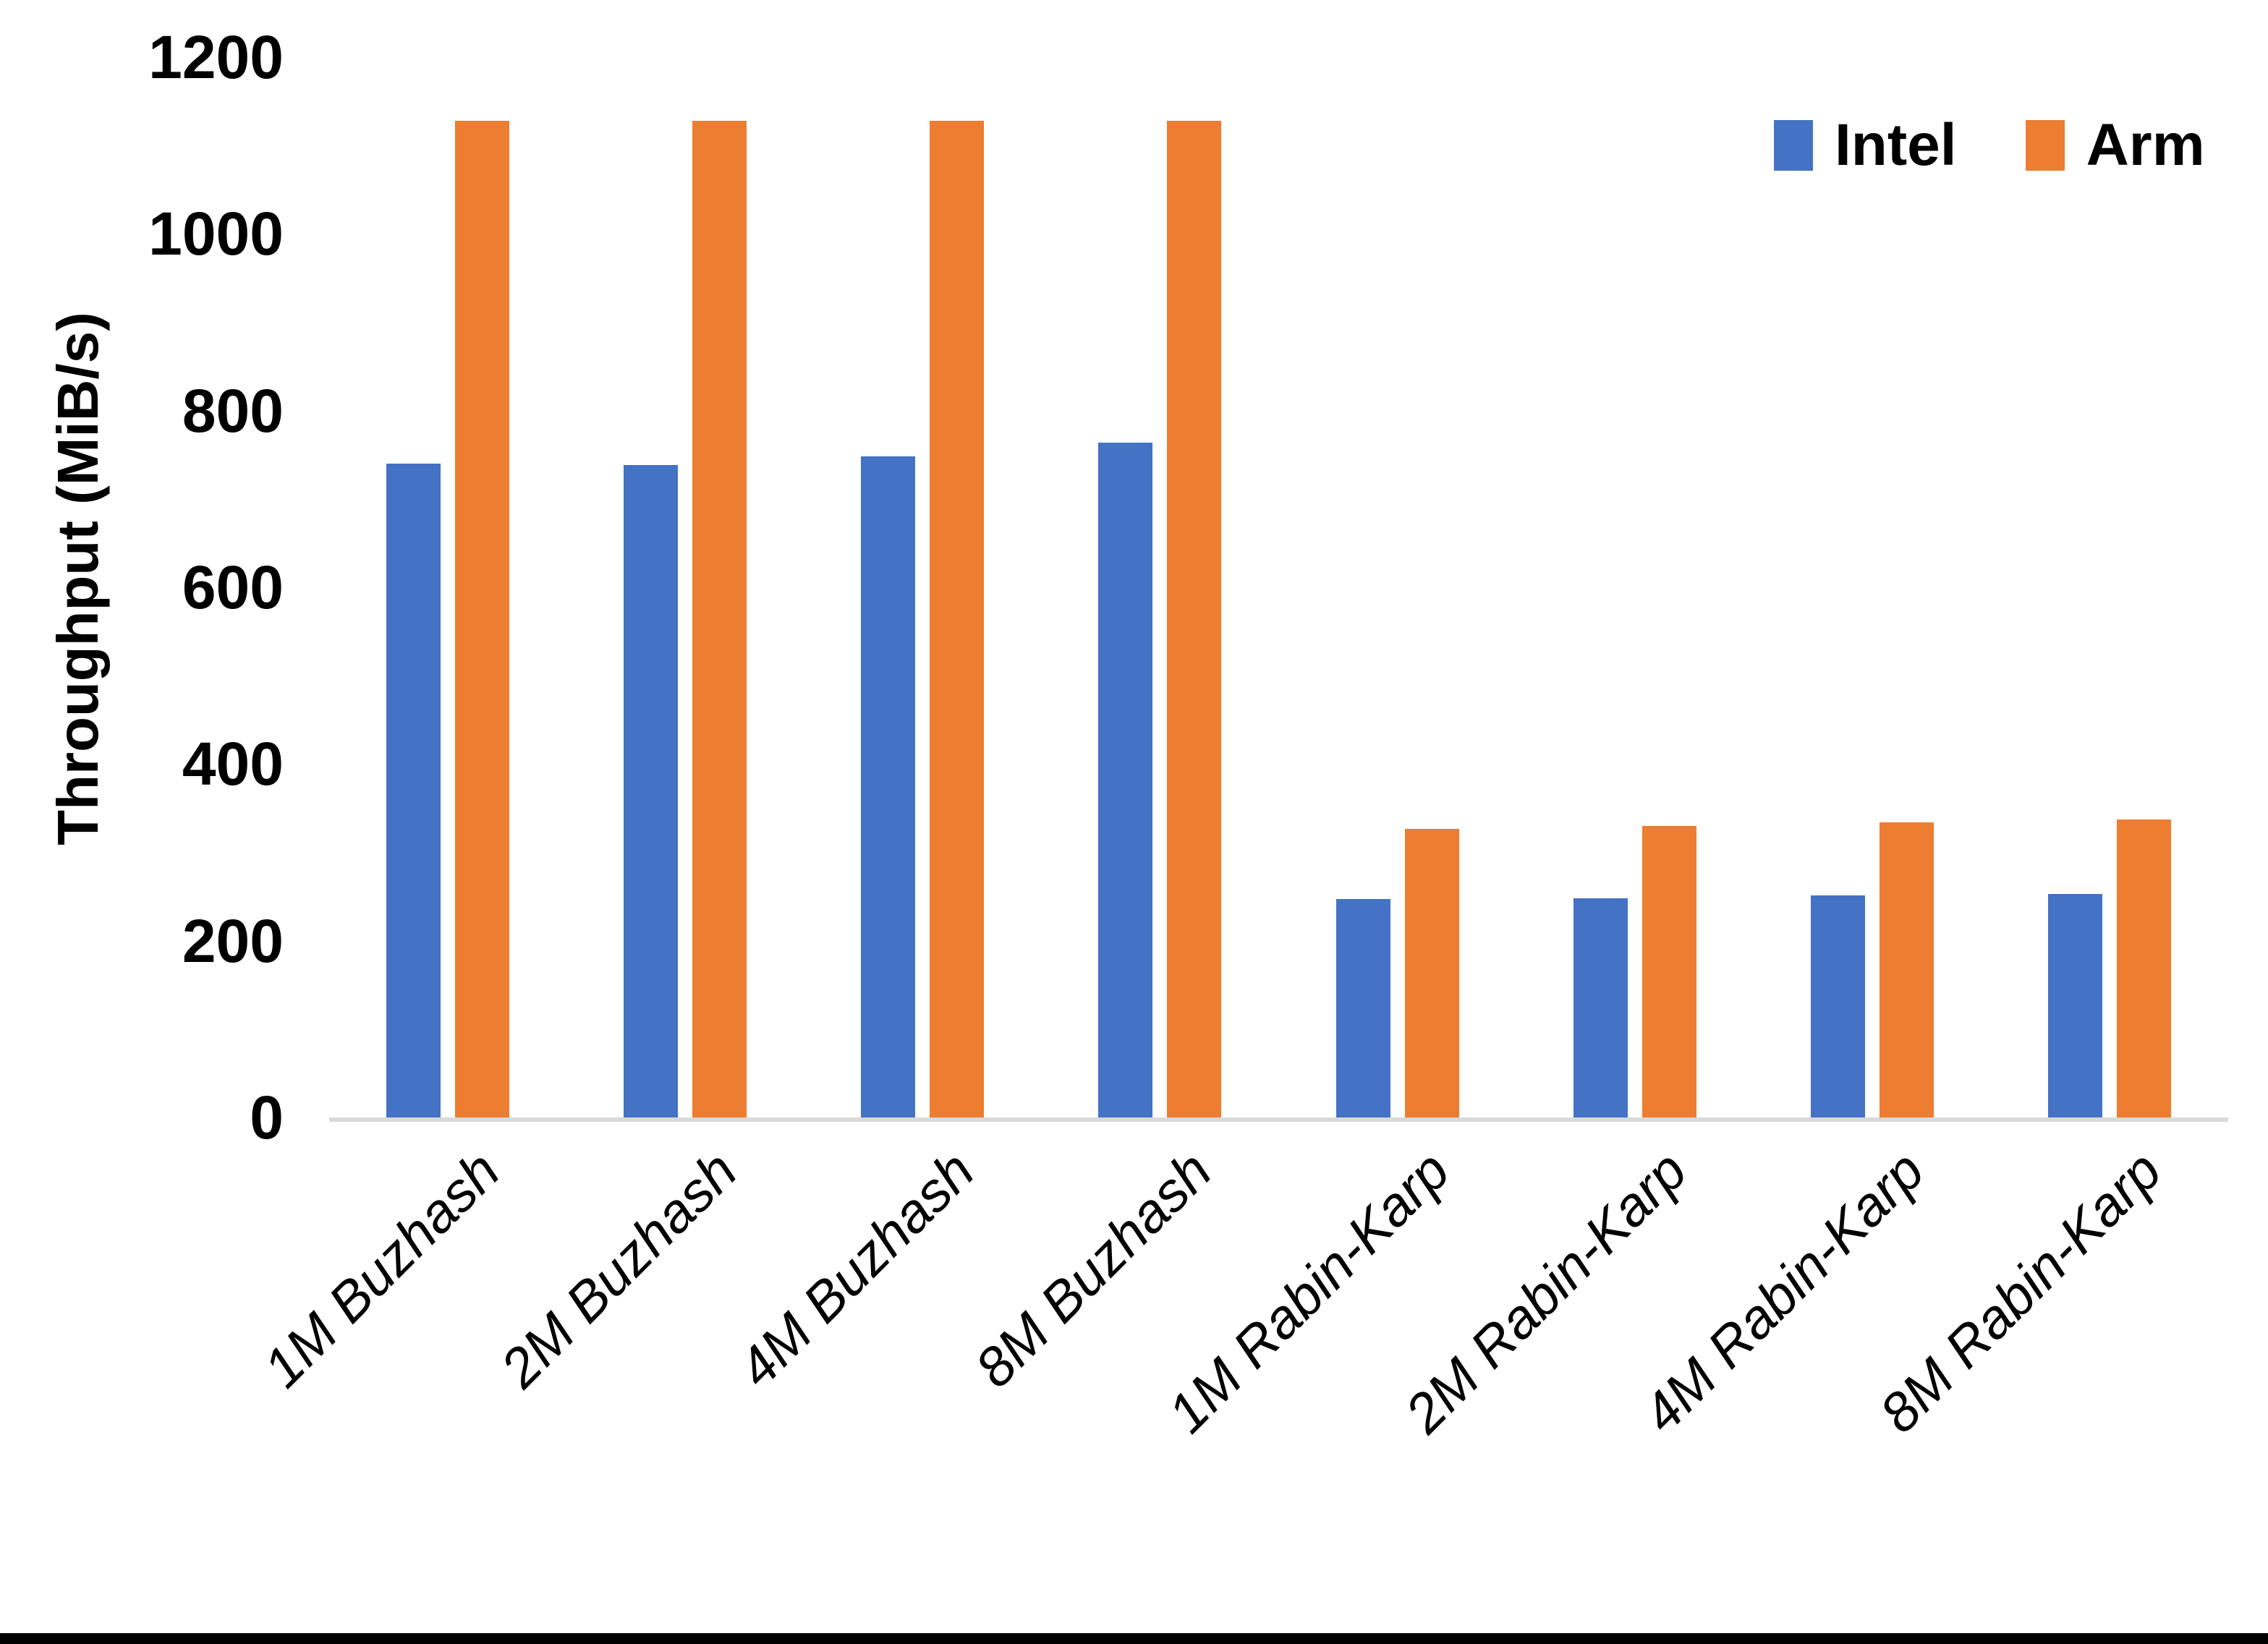 The width and height of the screenshot is (2268, 1644). Describe the element at coordinates (1793, 145) in the screenshot. I see `legend-swatch-intel` at that location.